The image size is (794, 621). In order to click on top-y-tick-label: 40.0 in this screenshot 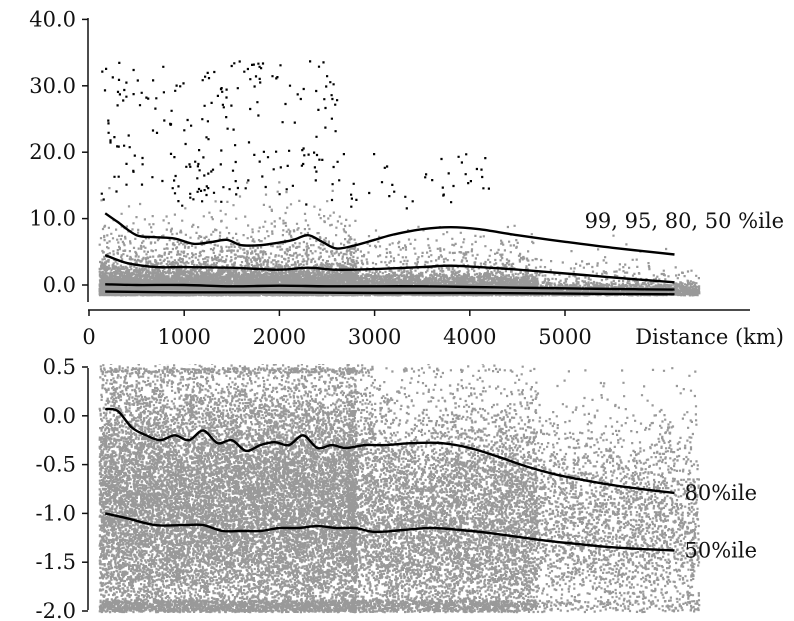, I will do `click(52, 19)`.